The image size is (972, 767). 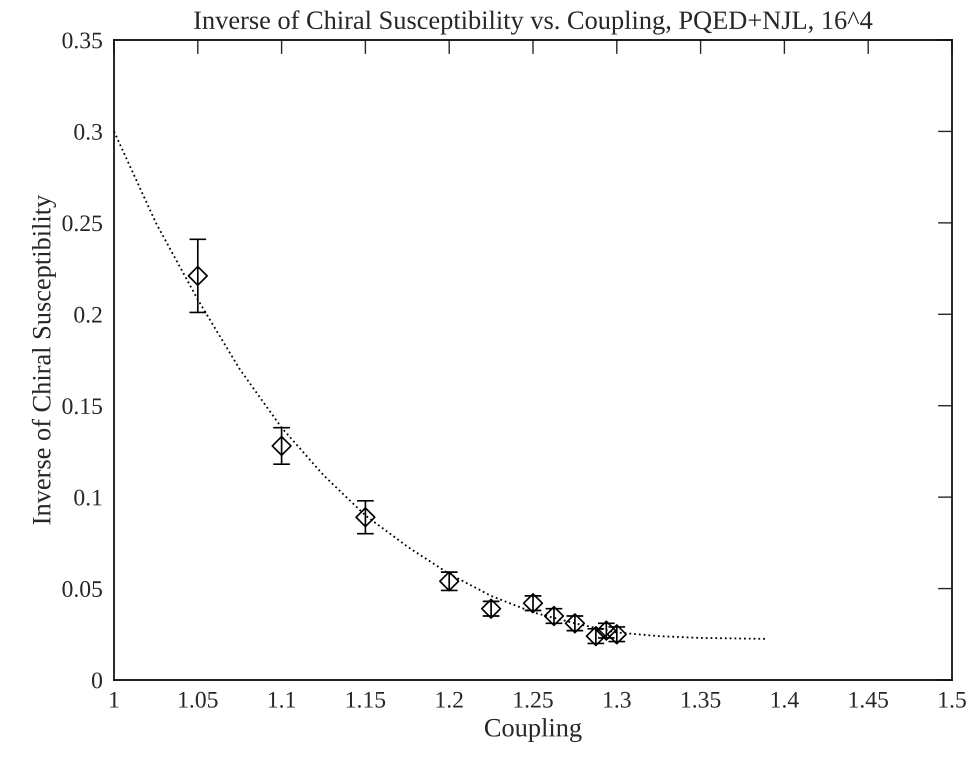 I want to click on x-tick-label: 1.45, so click(x=869, y=700).